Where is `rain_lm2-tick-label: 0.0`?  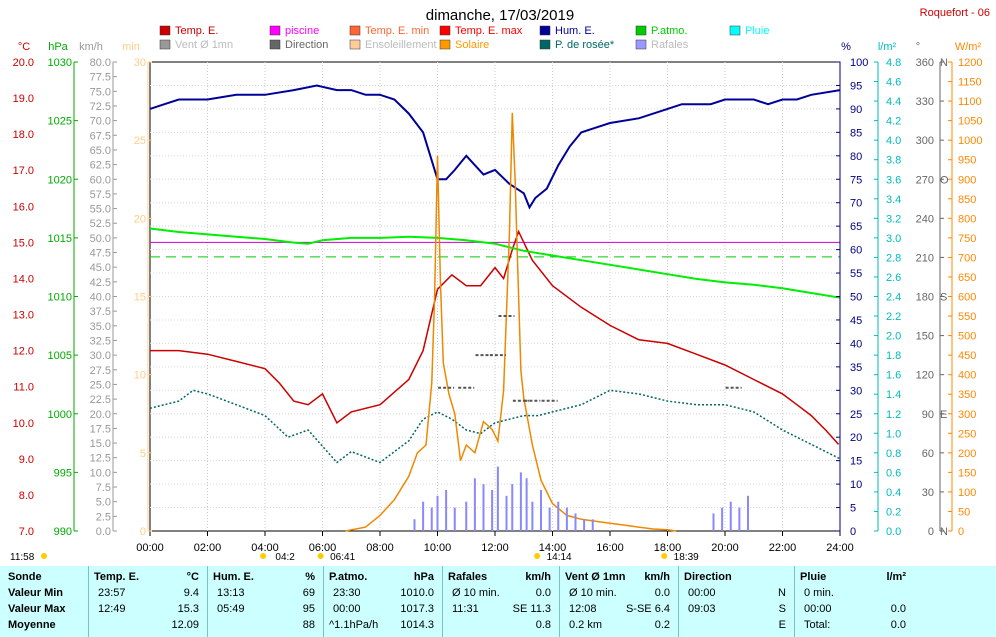
rain_lm2-tick-label: 0.0 is located at coordinates (893, 532).